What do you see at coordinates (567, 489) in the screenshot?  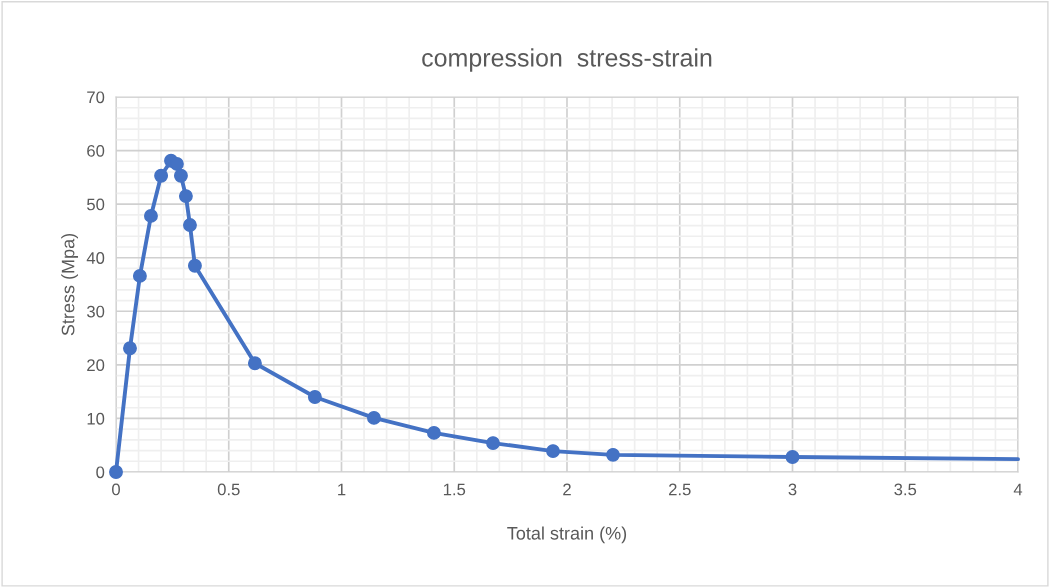 I see `x-tick-label: 2` at bounding box center [567, 489].